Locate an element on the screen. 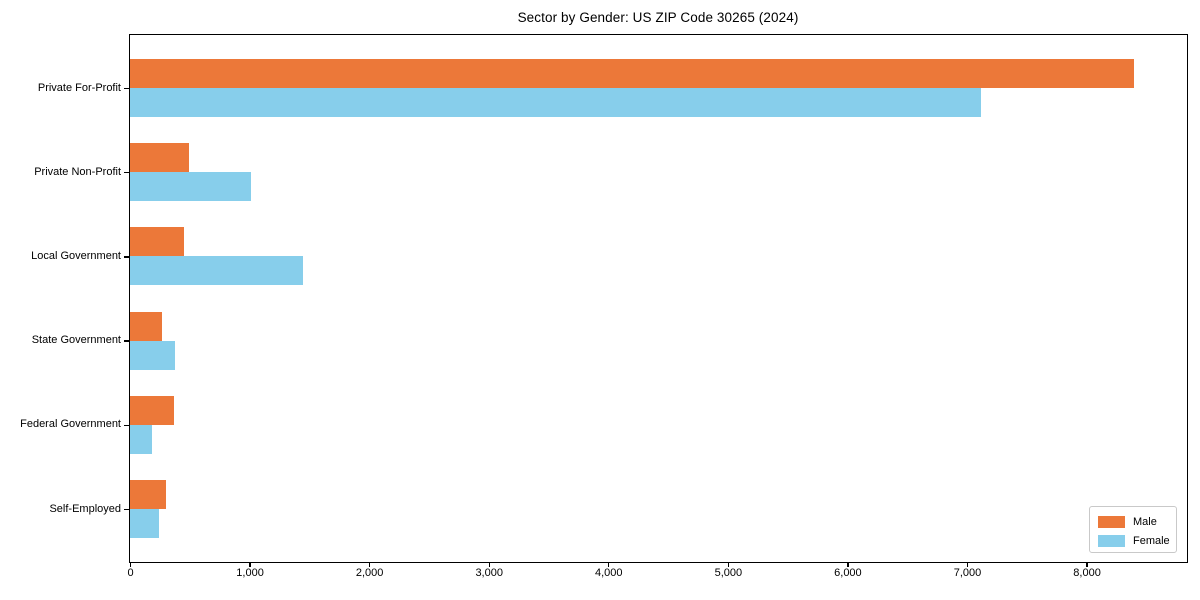 The width and height of the screenshot is (1200, 600). x-tick-label: 7,000 is located at coordinates (967, 573).